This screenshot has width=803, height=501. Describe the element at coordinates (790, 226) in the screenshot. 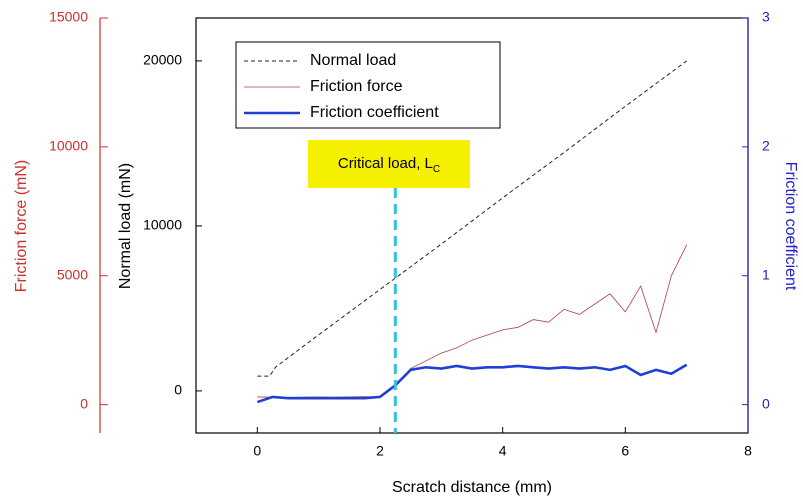

I see `y3-axis-title: Friction coefficient` at that location.